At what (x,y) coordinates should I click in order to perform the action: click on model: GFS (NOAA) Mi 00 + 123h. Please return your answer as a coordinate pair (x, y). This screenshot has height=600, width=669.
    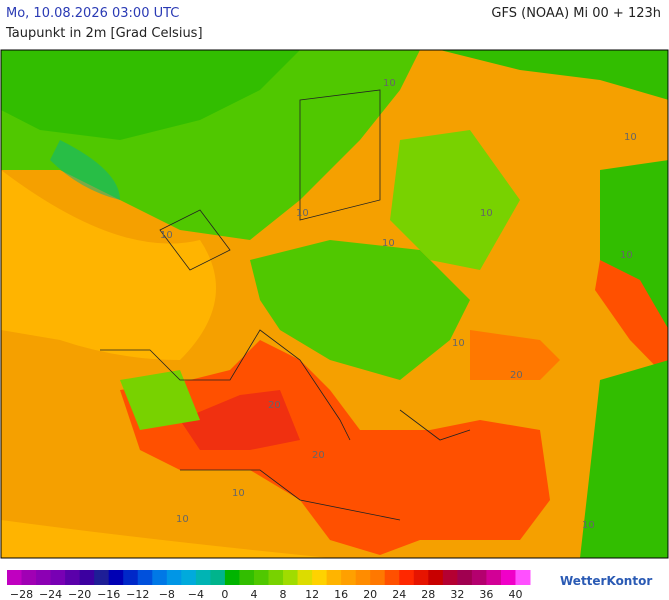
    Looking at the image, I should click on (576, 13).